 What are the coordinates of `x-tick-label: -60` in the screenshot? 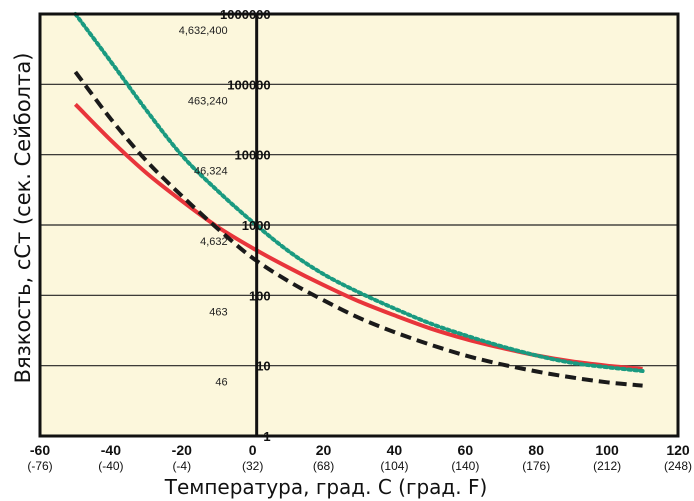 It's located at (40, 450).